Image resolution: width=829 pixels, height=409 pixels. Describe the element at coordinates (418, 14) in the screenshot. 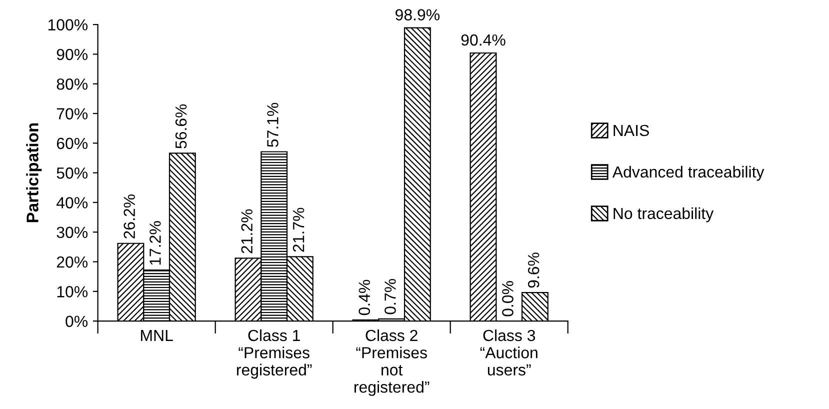

I see `data-label: 98.9%` at that location.